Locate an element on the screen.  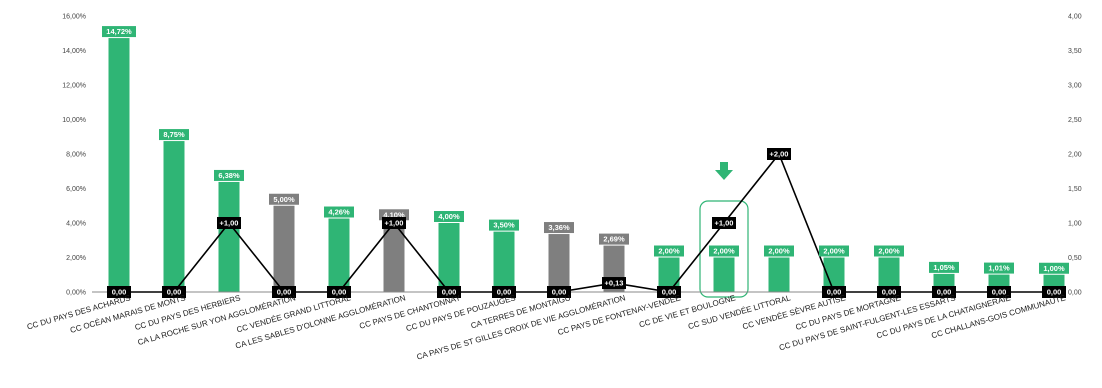
y-tick-label: 16,00% is located at coordinates (74, 17).